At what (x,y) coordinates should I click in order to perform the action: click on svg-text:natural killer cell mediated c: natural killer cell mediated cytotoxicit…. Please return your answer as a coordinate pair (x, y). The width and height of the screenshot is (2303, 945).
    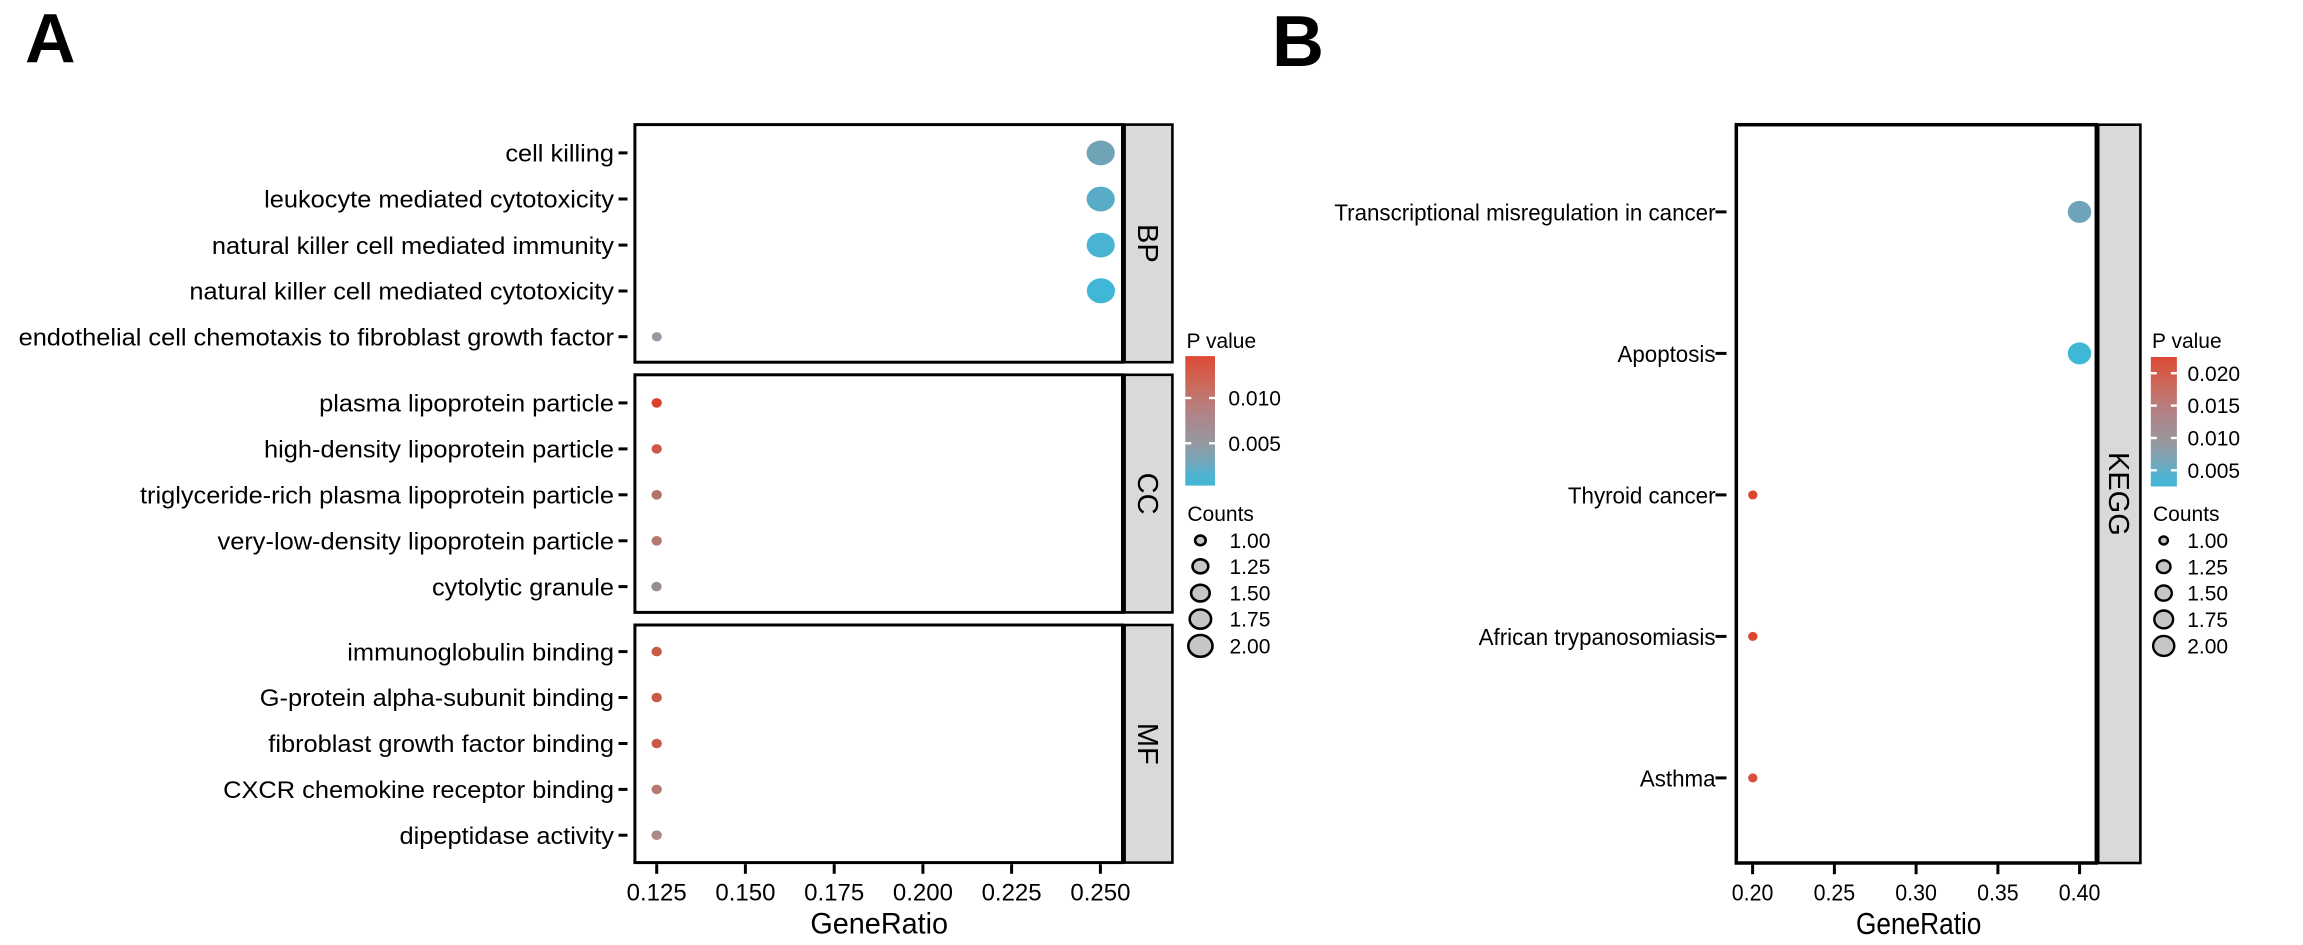
    Looking at the image, I should click on (401, 292).